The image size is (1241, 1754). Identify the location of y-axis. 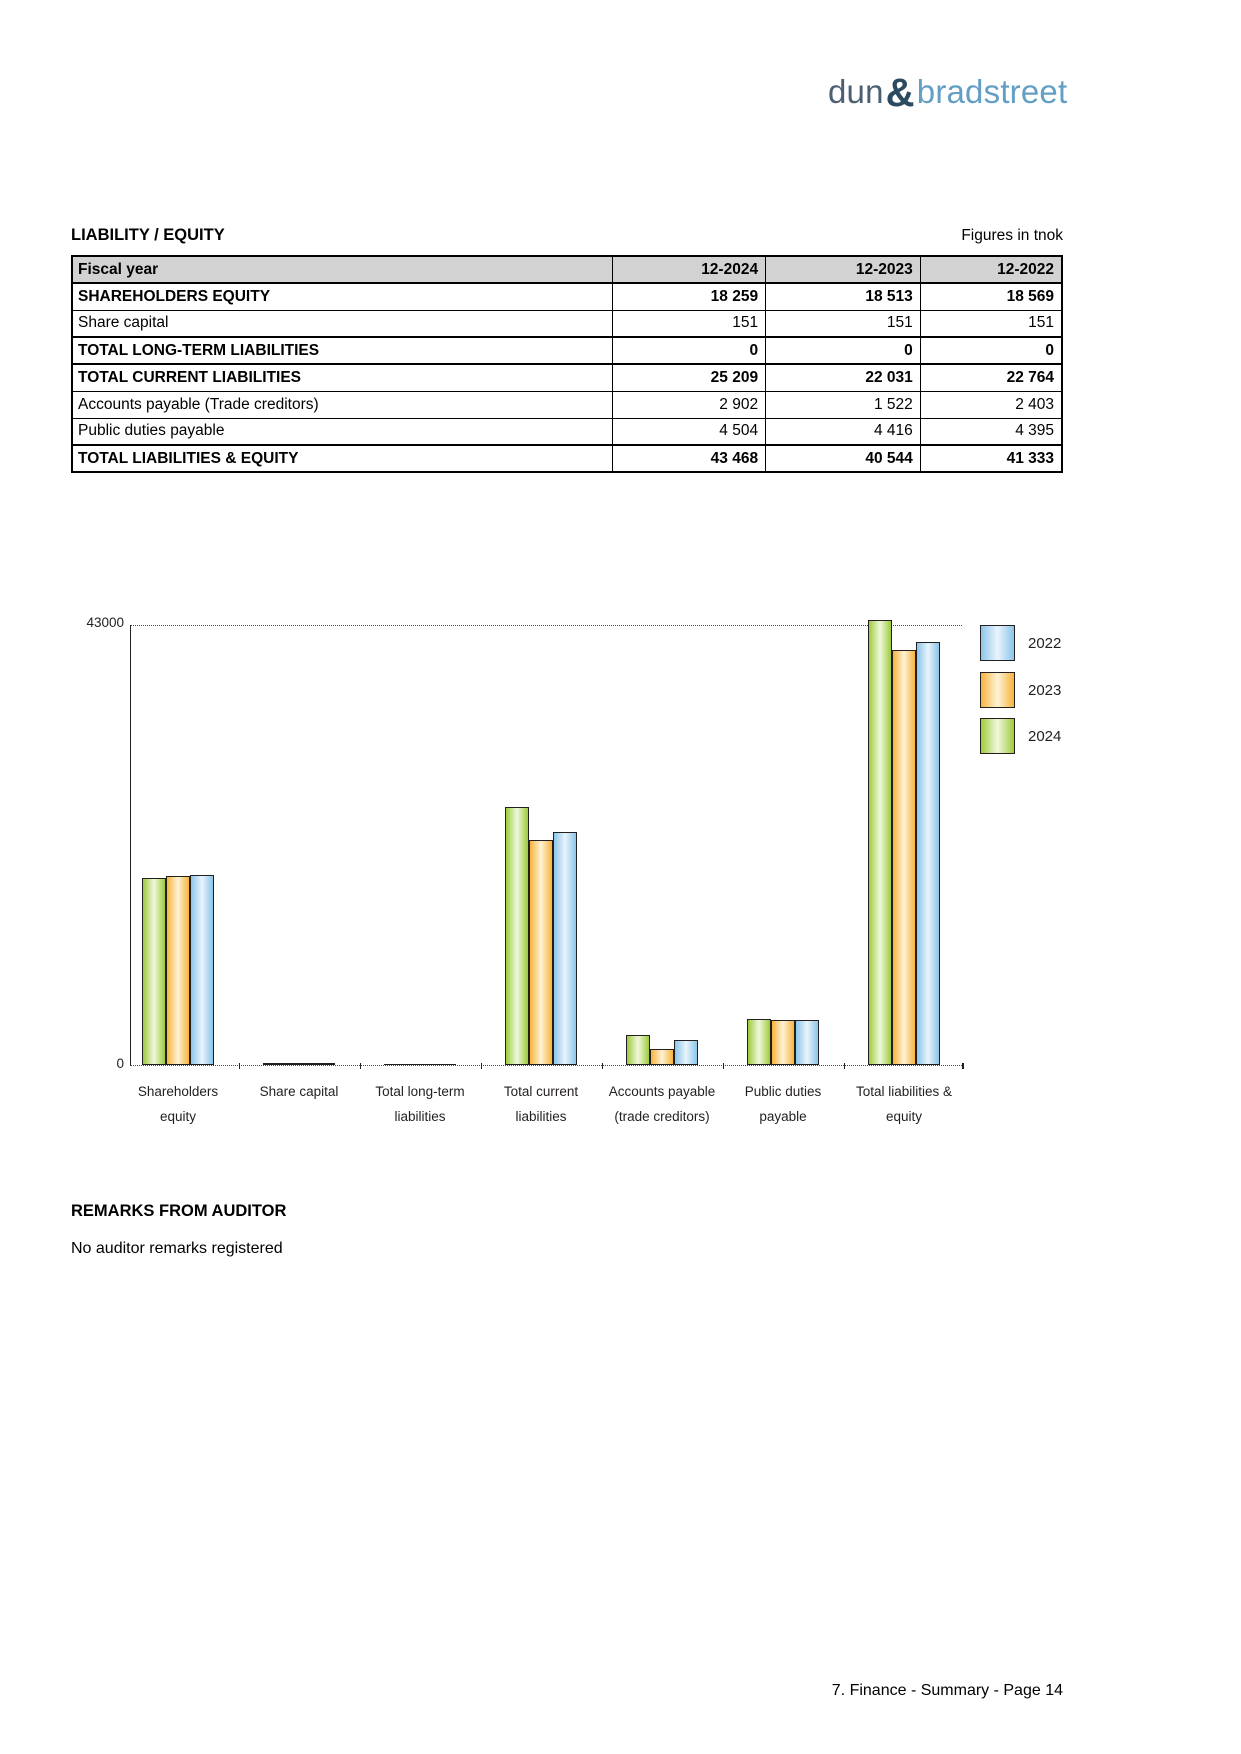
(130, 845).